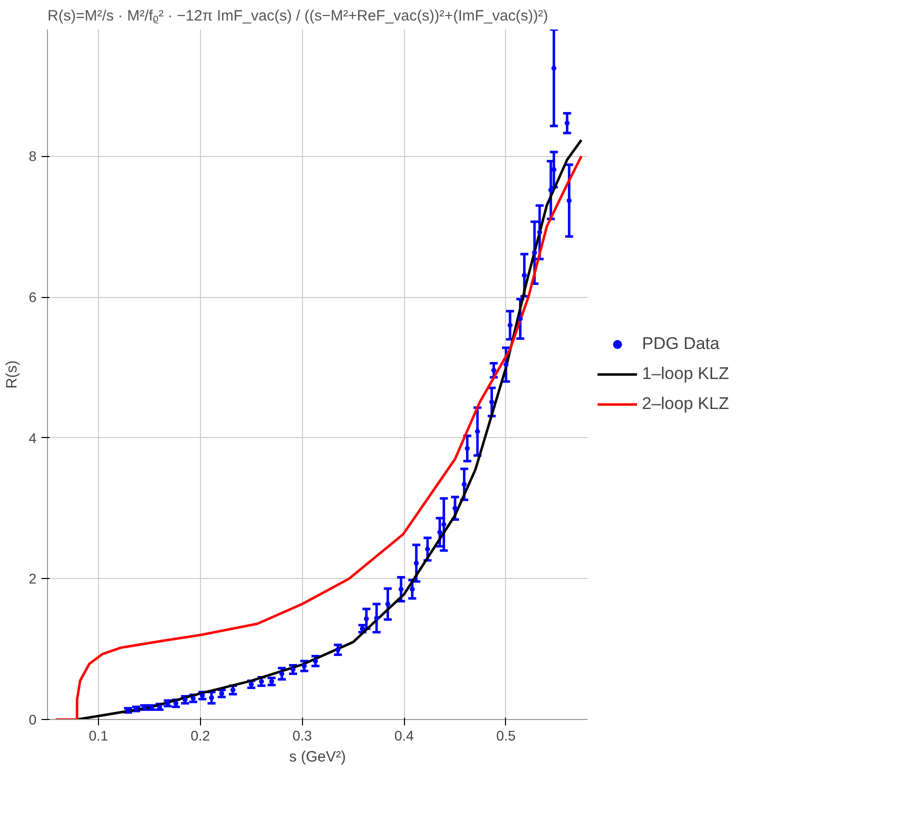 Image resolution: width=918 pixels, height=832 pixels. Describe the element at coordinates (404, 736) in the screenshot. I see `x-tick-label: 0.4` at that location.